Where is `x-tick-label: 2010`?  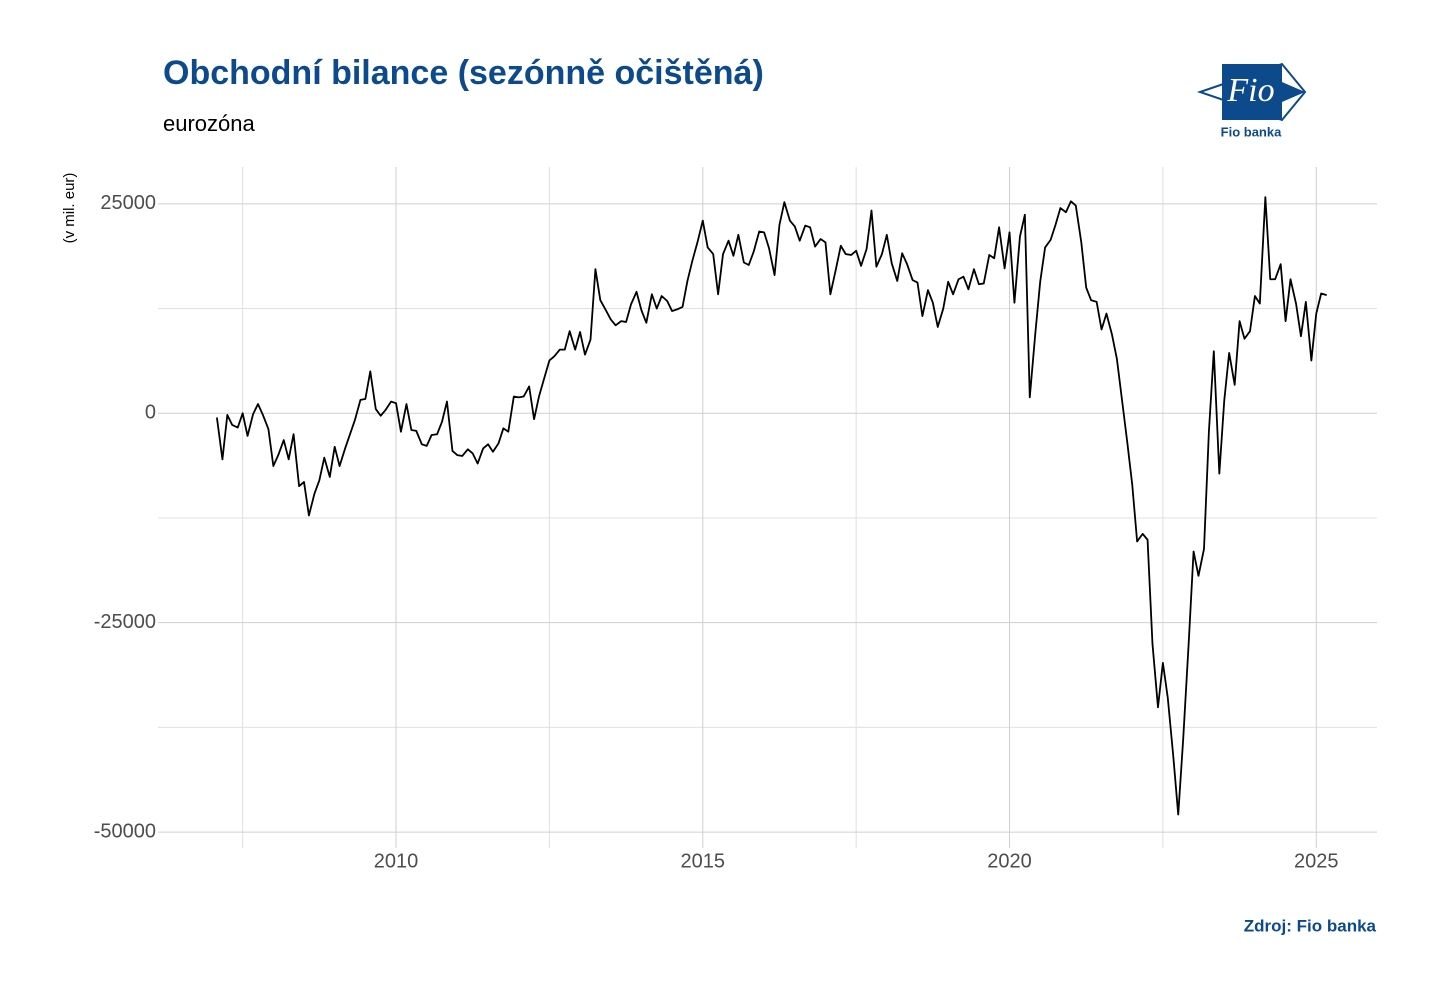 x-tick-label: 2010 is located at coordinates (396, 861).